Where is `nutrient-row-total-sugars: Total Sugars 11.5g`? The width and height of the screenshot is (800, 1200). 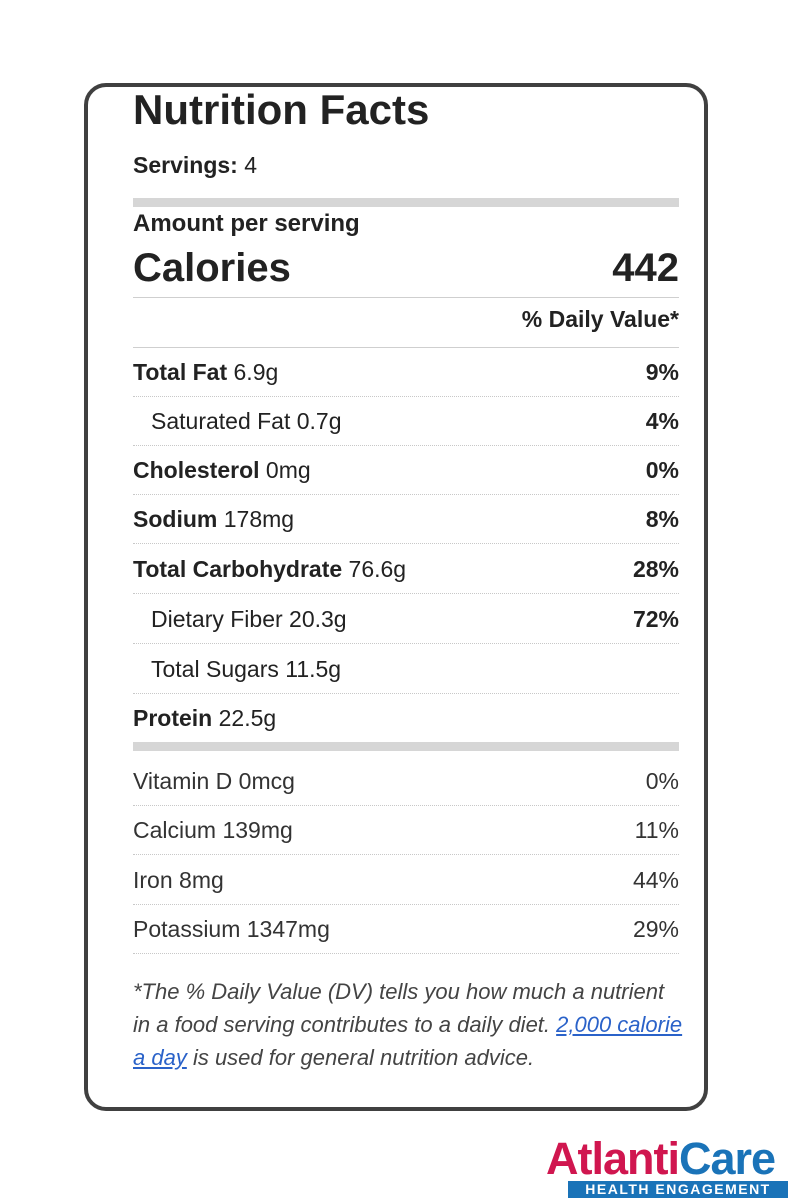 nutrient-row-total-sugars: Total Sugars 11.5g is located at coordinates (406, 669).